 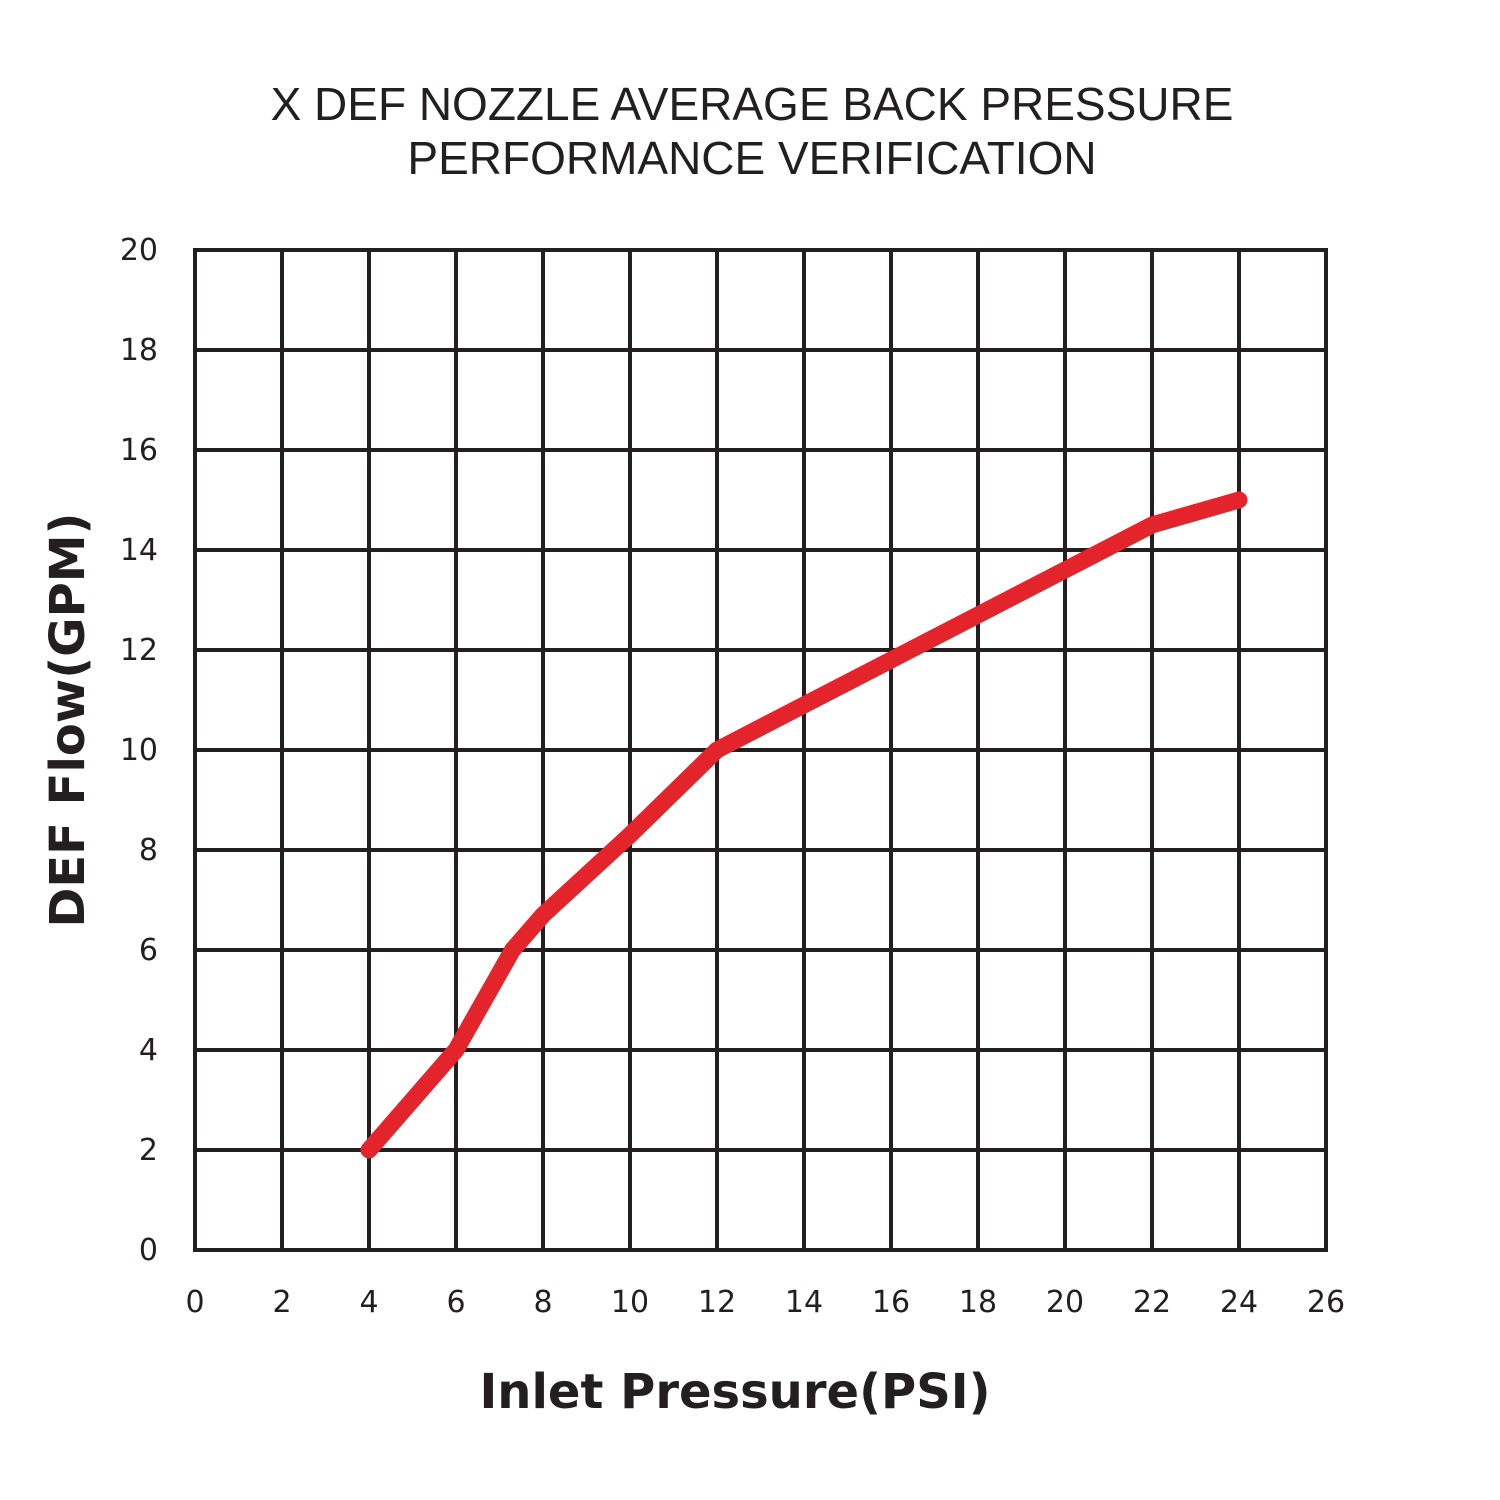 I want to click on y-tick-label: 20, so click(x=139, y=250).